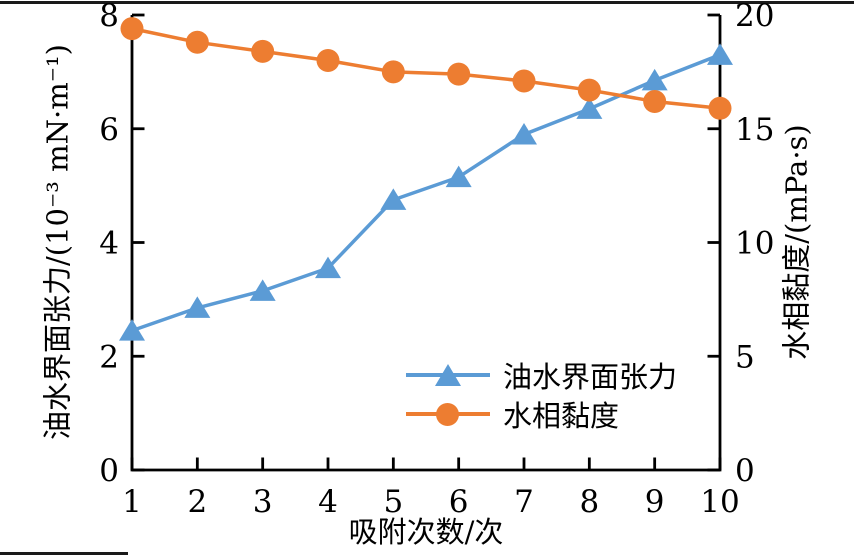 The height and width of the screenshot is (555, 854). What do you see at coordinates (590, 376) in the screenshot?
I see `legend-label-interfacial-tension: 油水界面张力` at bounding box center [590, 376].